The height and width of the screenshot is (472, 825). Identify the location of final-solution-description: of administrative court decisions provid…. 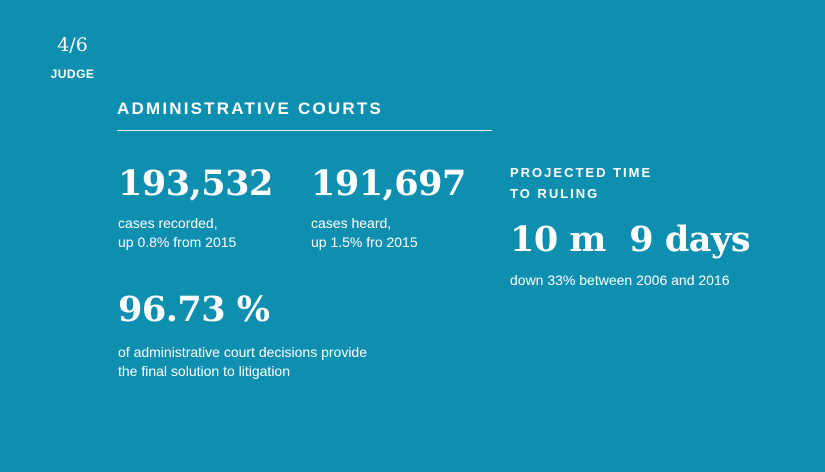
(242, 362).